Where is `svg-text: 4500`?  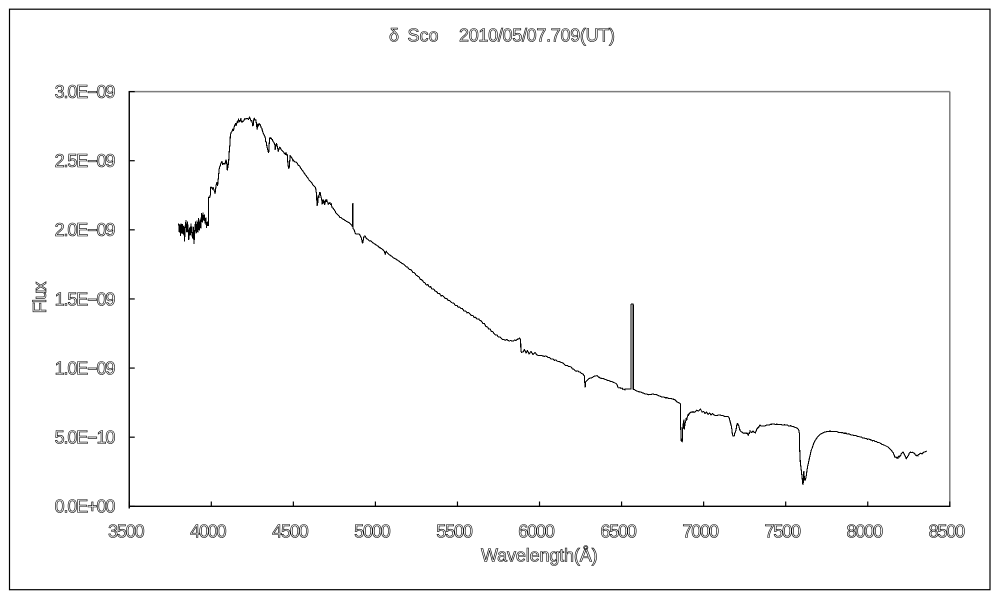
svg-text: 4500 is located at coordinates (290, 532).